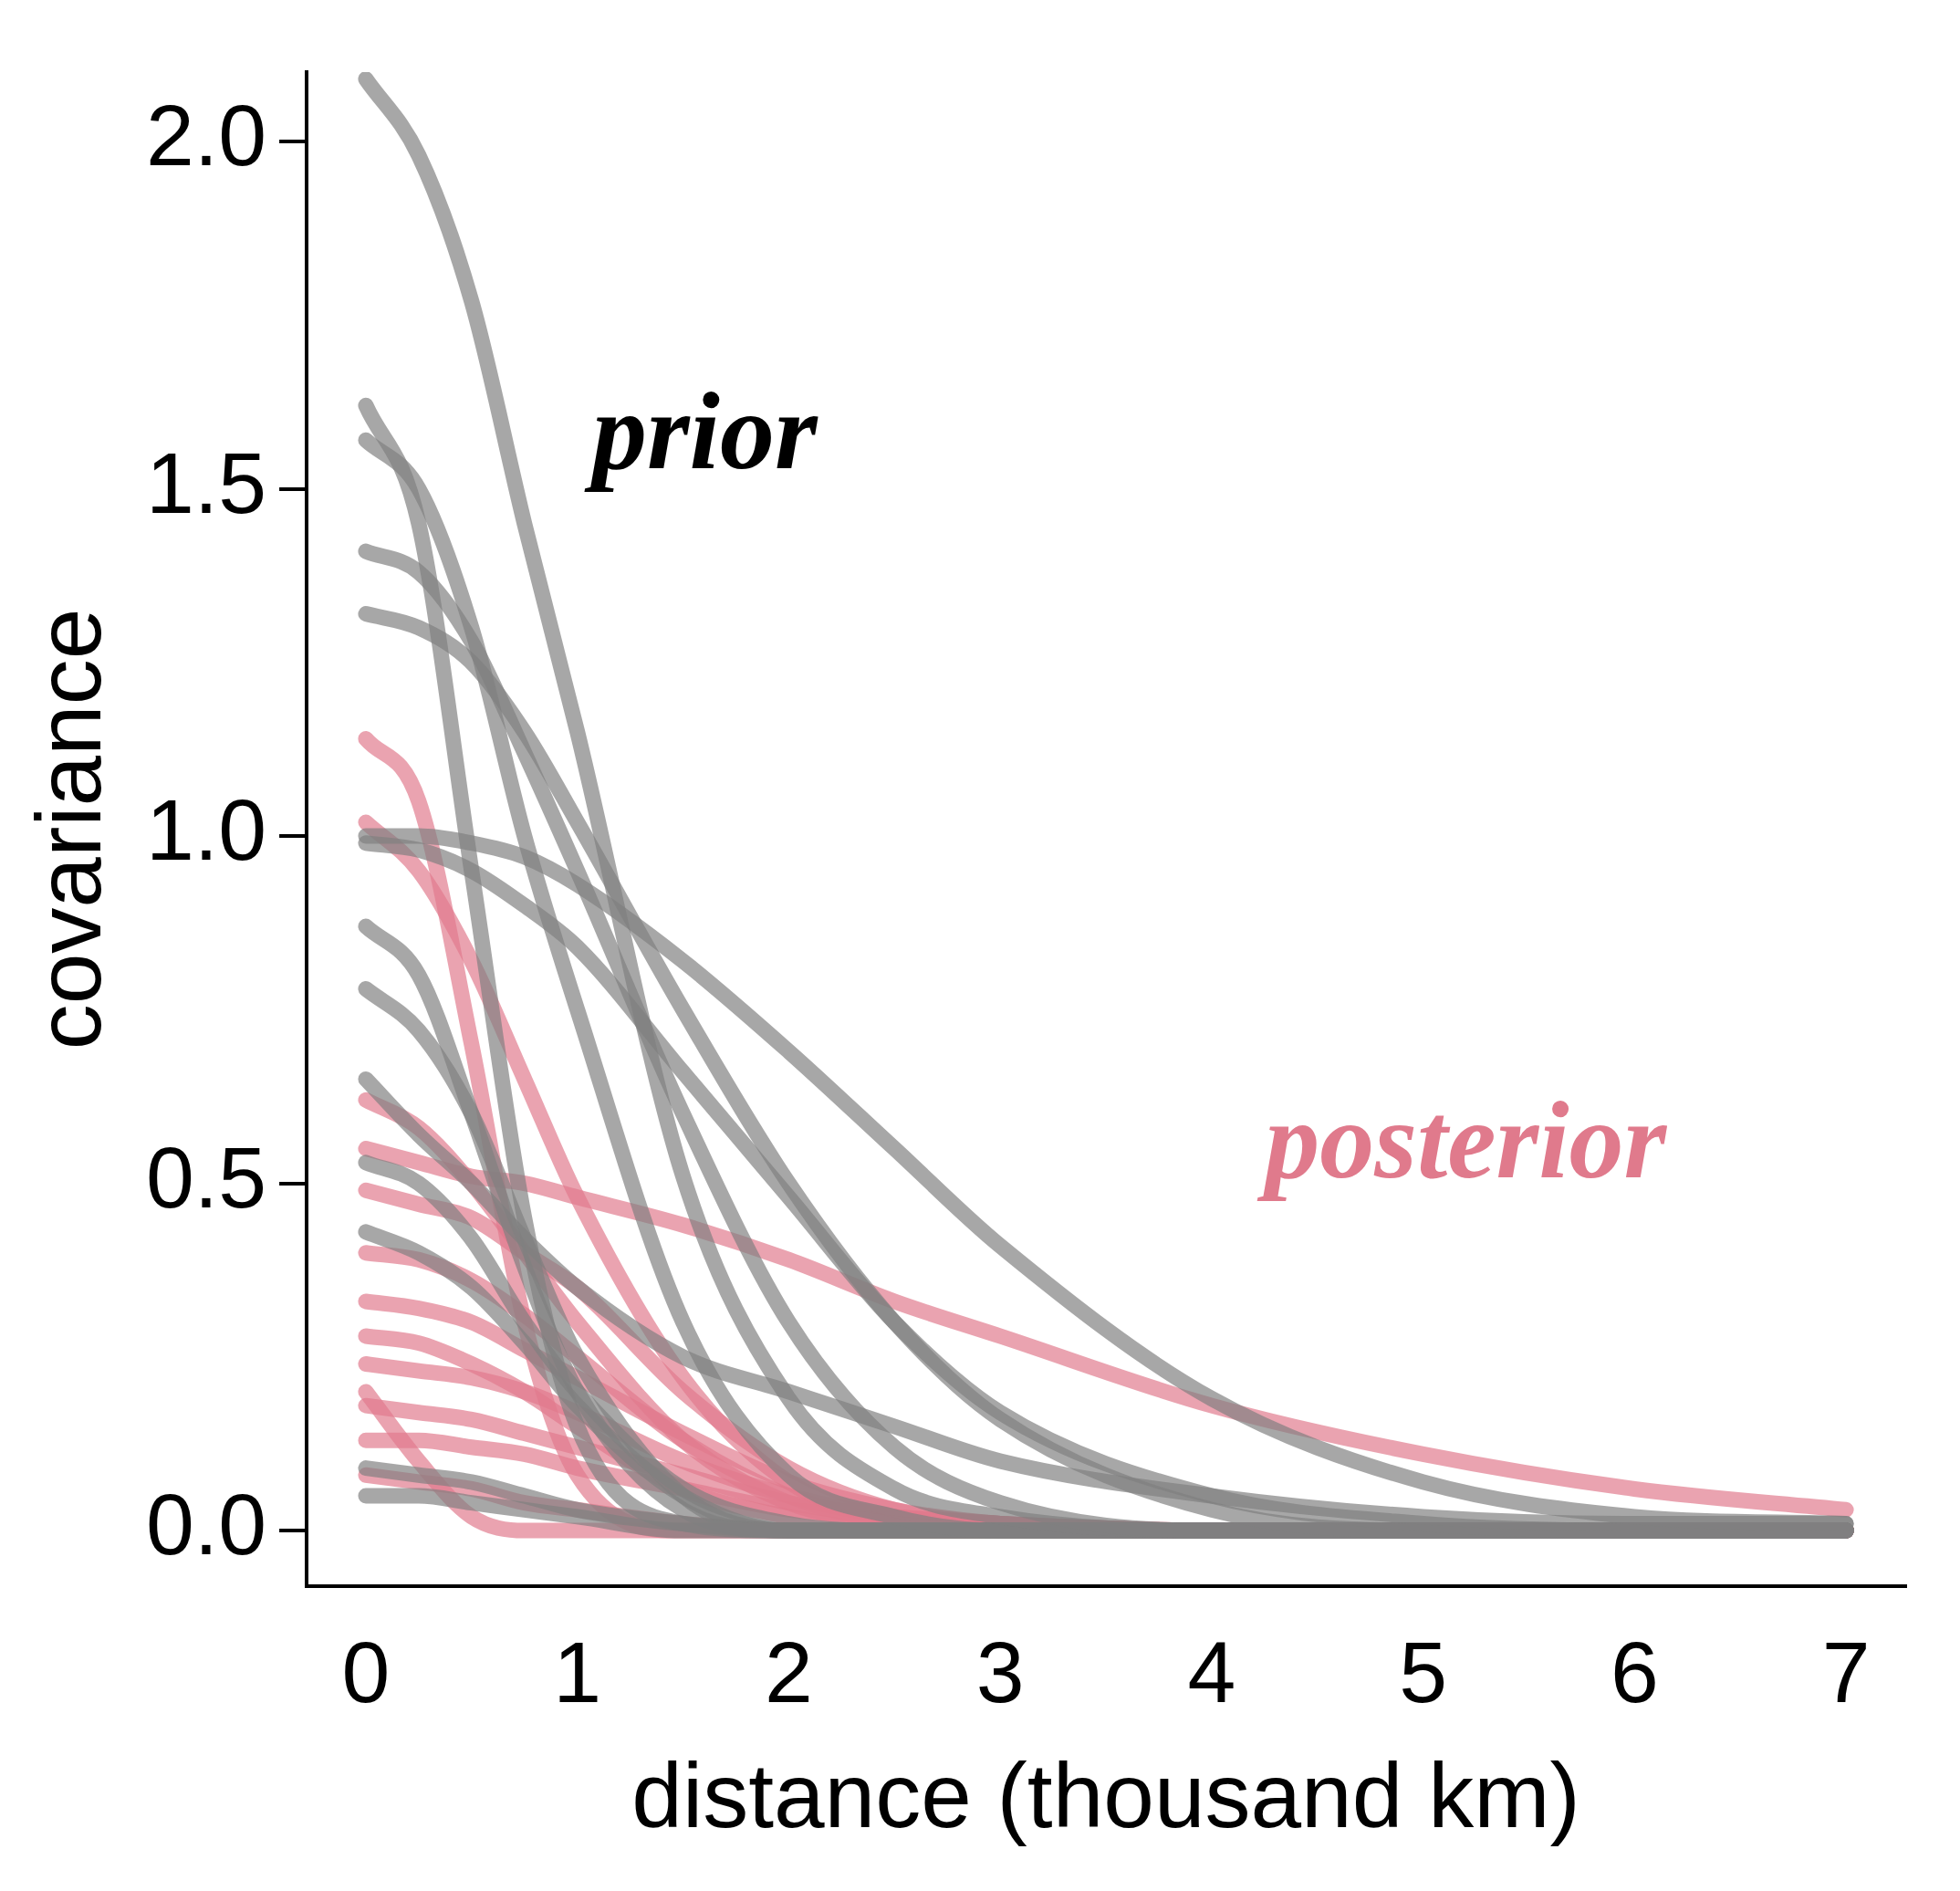  What do you see at coordinates (577, 1672) in the screenshot?
I see `x-tick-label: 1` at bounding box center [577, 1672].